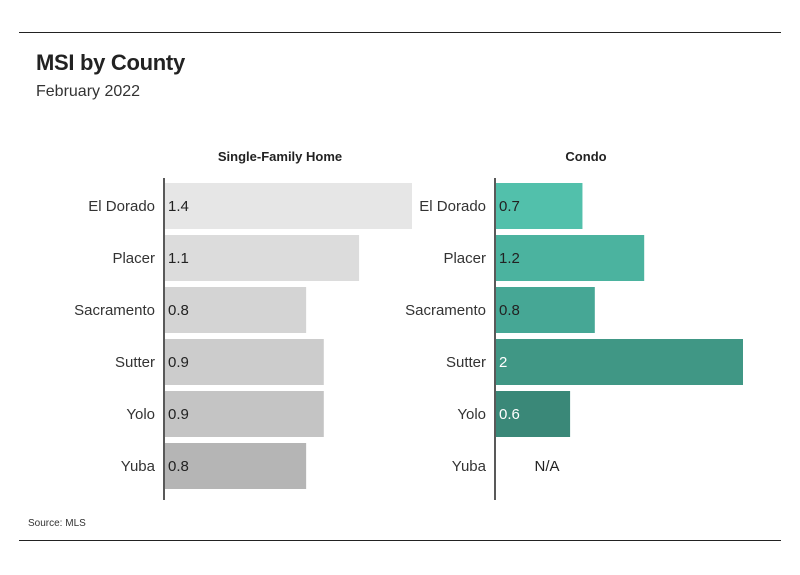 The image size is (800, 575). What do you see at coordinates (244, 414) in the screenshot?
I see `single-family-home-bar-yolo` at bounding box center [244, 414].